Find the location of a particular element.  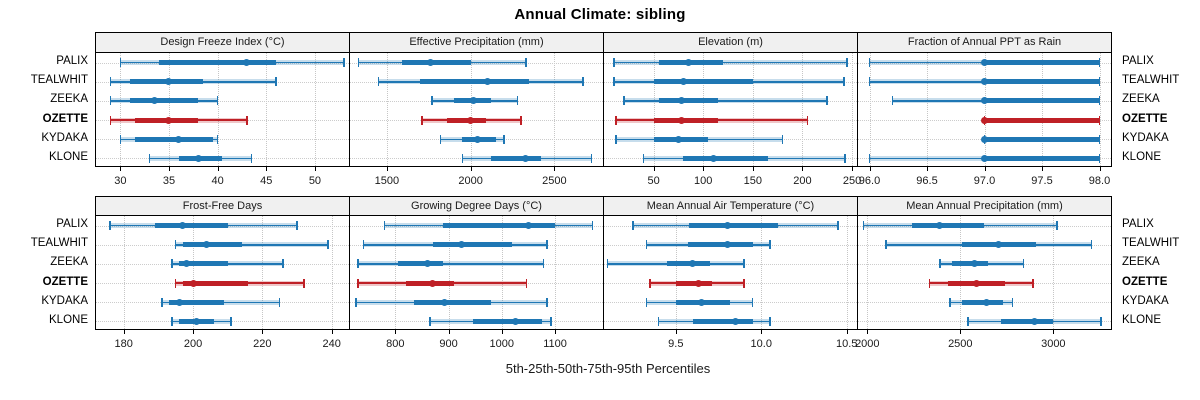

station-label-right: KLONE is located at coordinates (1141, 319).